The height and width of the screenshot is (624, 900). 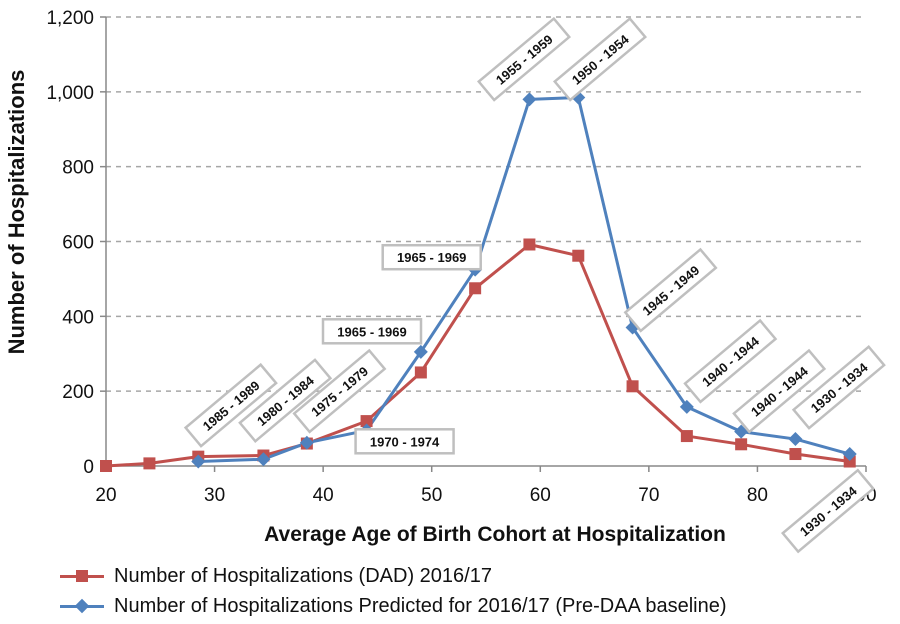 I want to click on cohort-label-text: 1945 - 1949, so click(x=670, y=290).